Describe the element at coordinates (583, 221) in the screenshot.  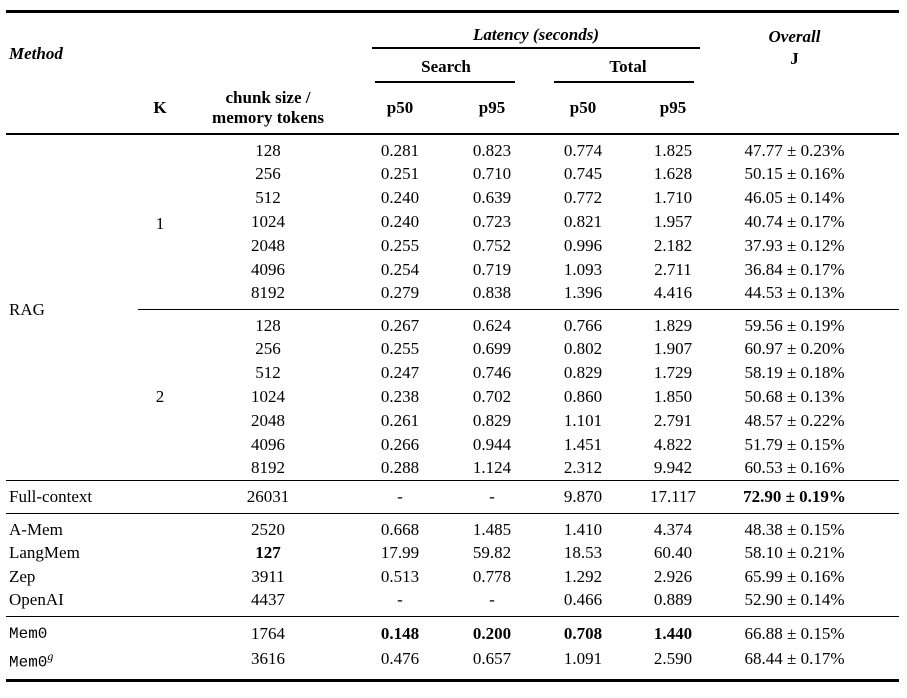
I see `cell-total-p50: 0.821` at that location.